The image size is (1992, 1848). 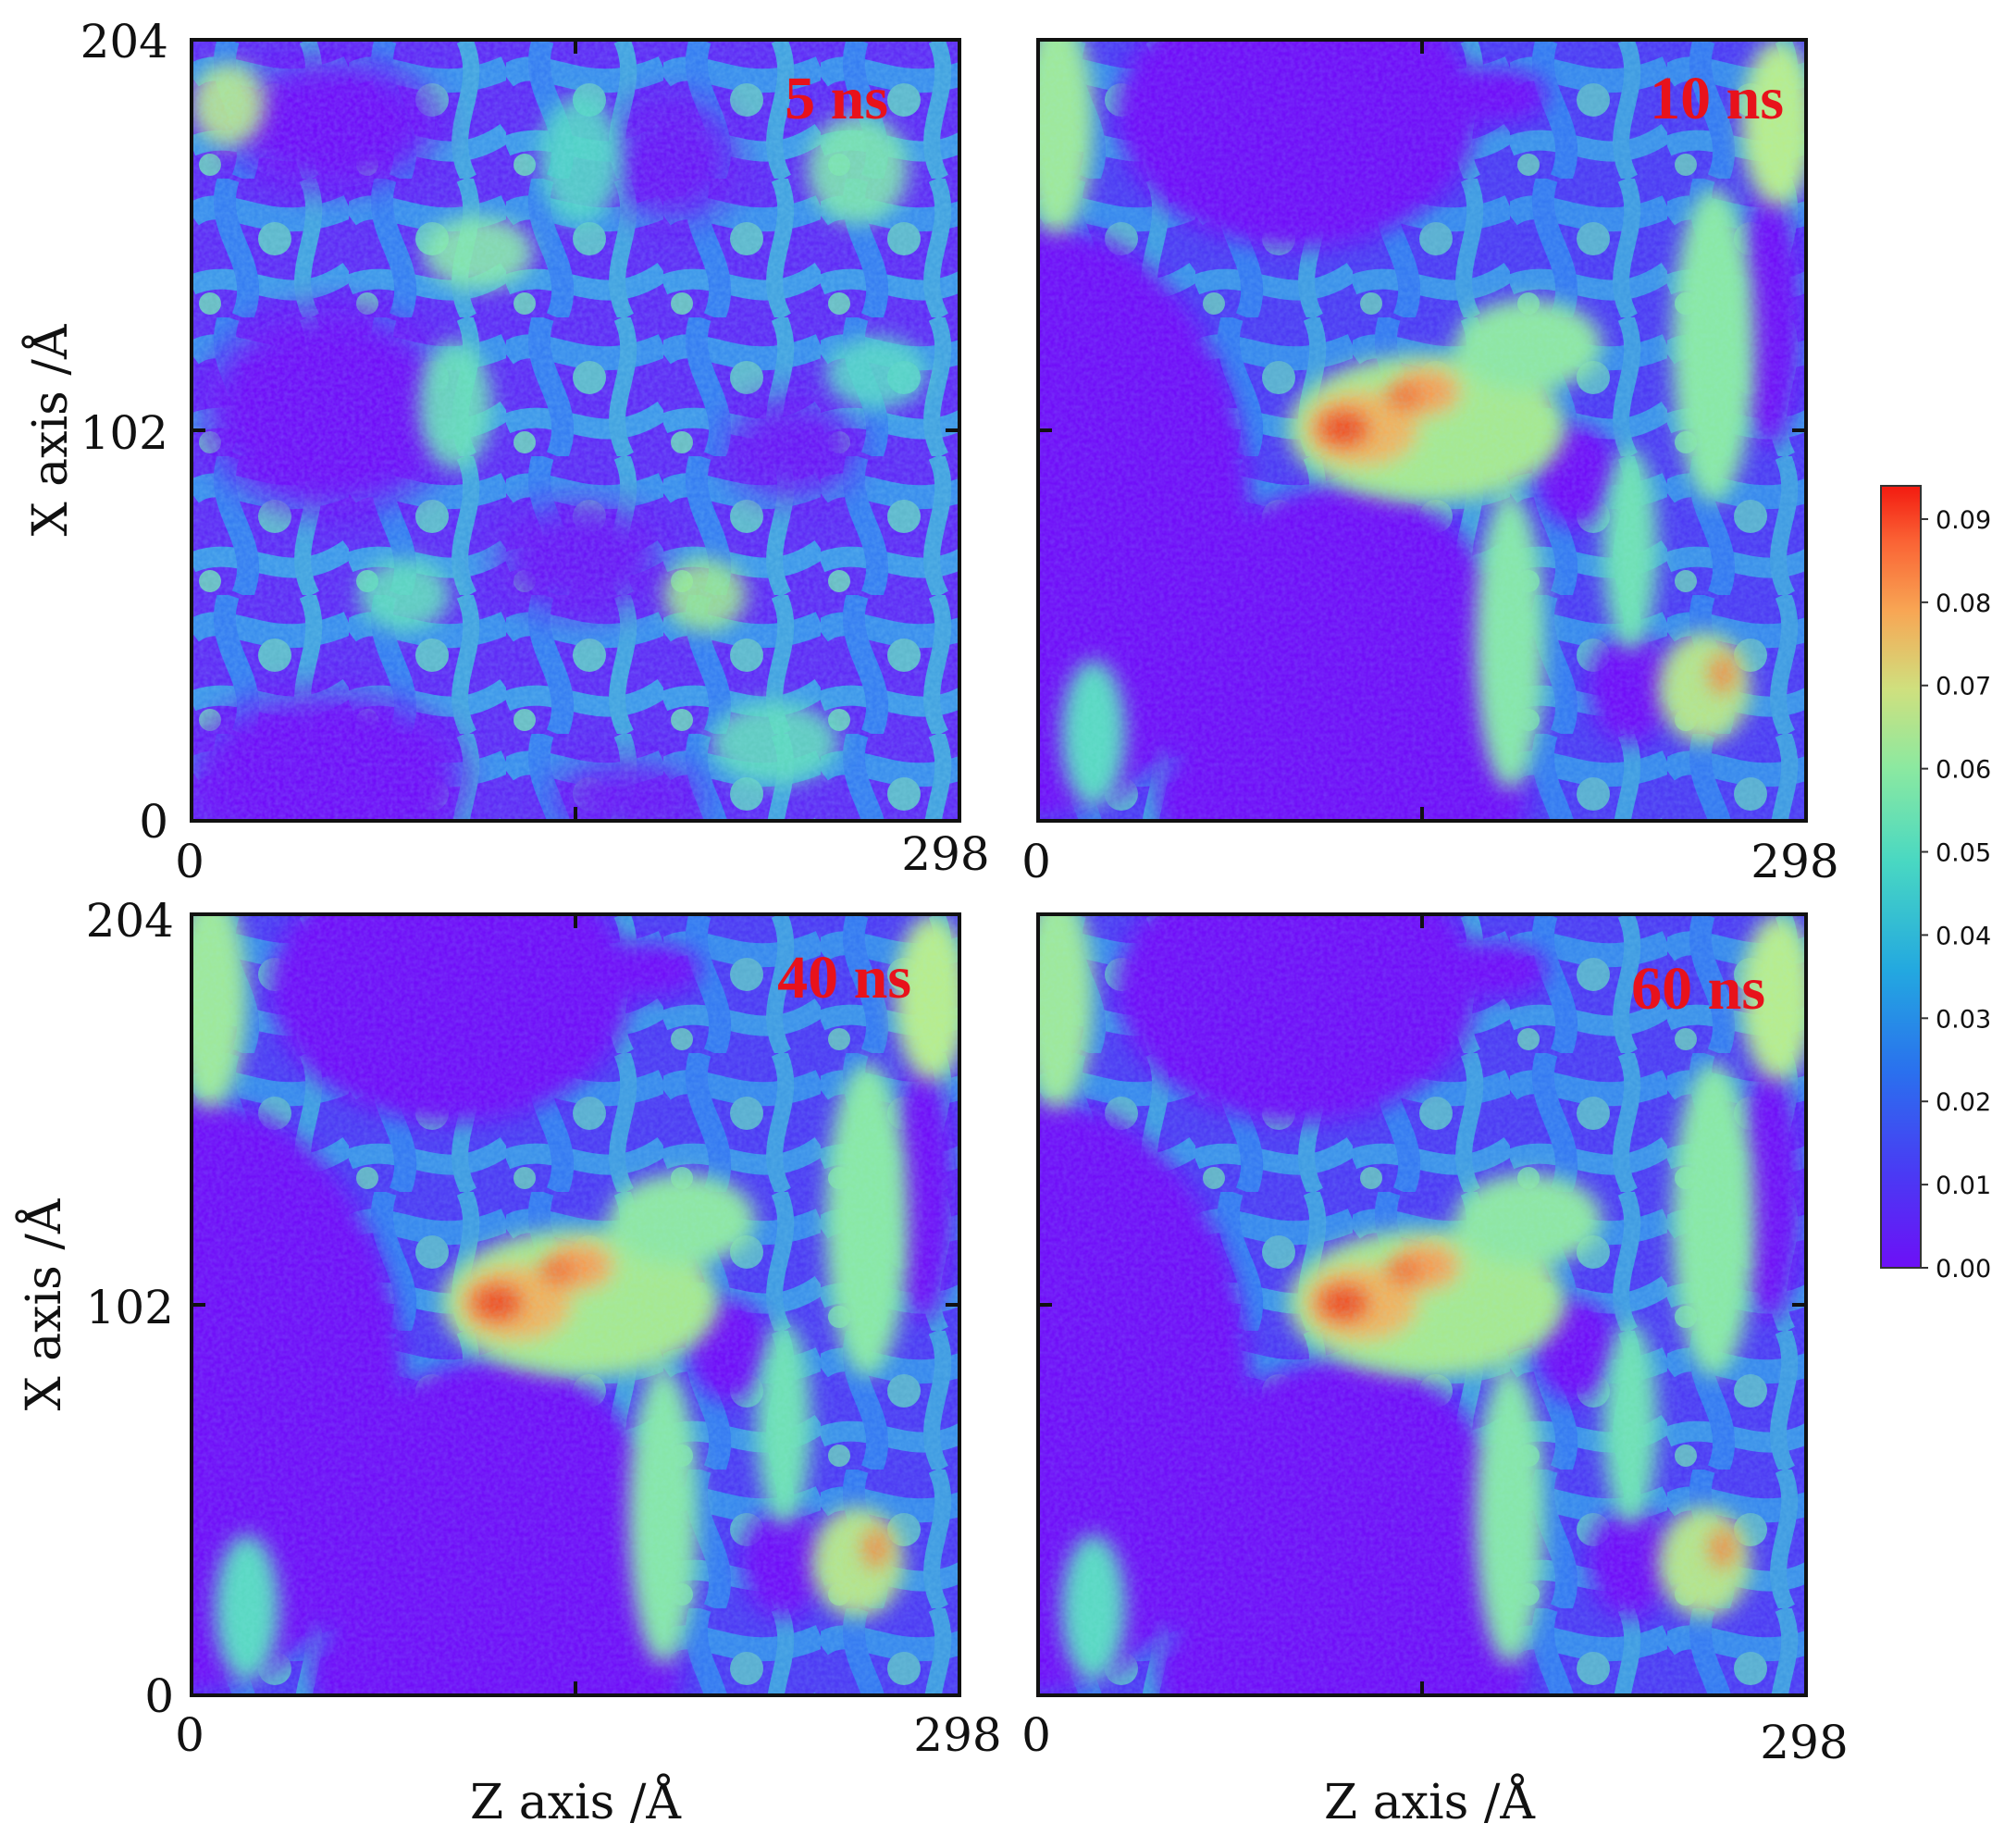 What do you see at coordinates (844, 977) in the screenshot?
I see `panel-label-40ns: 40 ns` at bounding box center [844, 977].